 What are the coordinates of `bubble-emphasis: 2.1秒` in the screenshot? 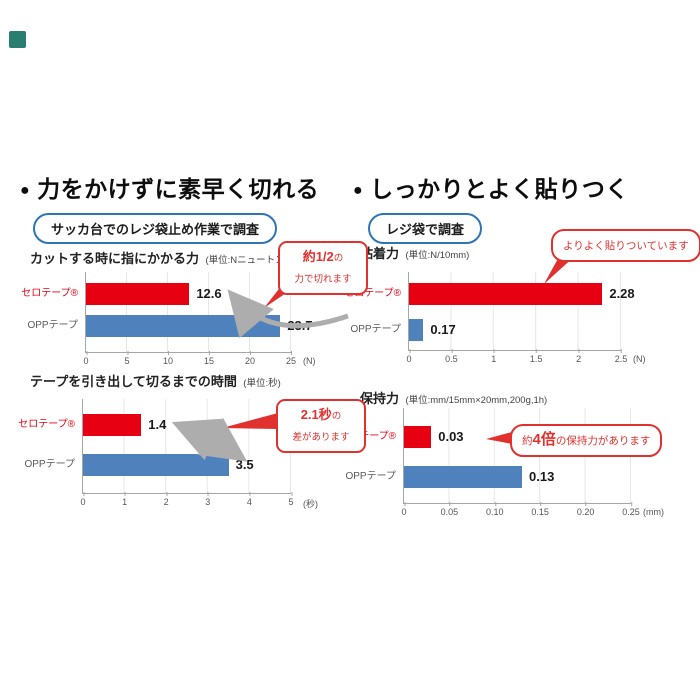 It's located at (316, 414).